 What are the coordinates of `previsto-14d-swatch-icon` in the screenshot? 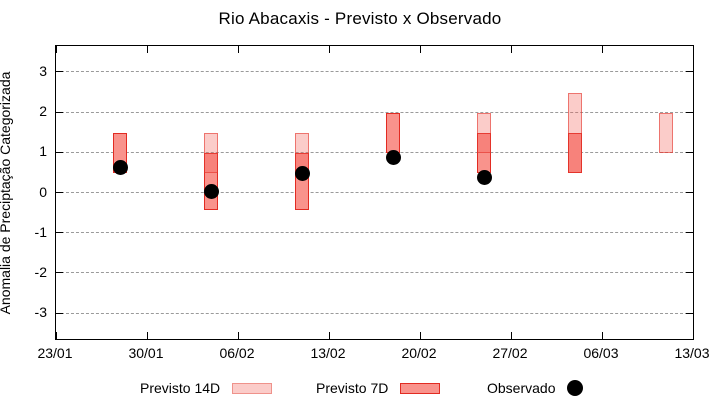 It's located at (252, 388).